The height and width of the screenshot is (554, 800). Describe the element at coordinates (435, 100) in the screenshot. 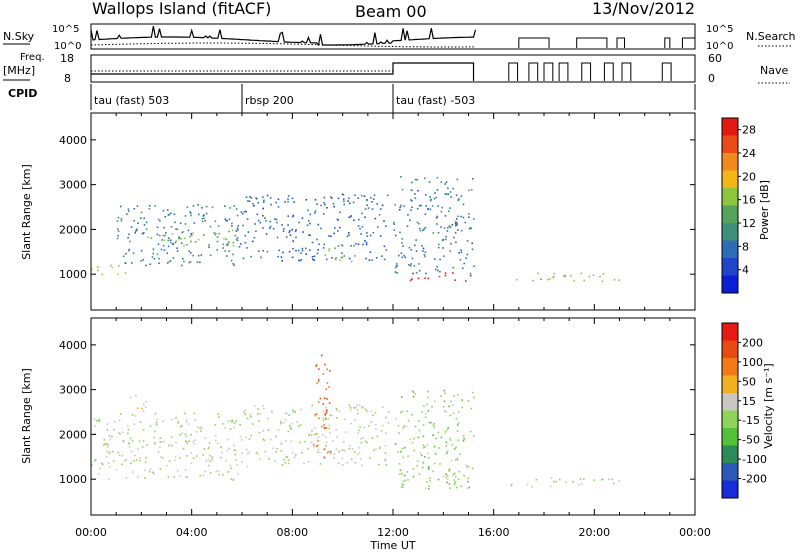

I see `cpid-segment-label: tau (fast) -503` at that location.